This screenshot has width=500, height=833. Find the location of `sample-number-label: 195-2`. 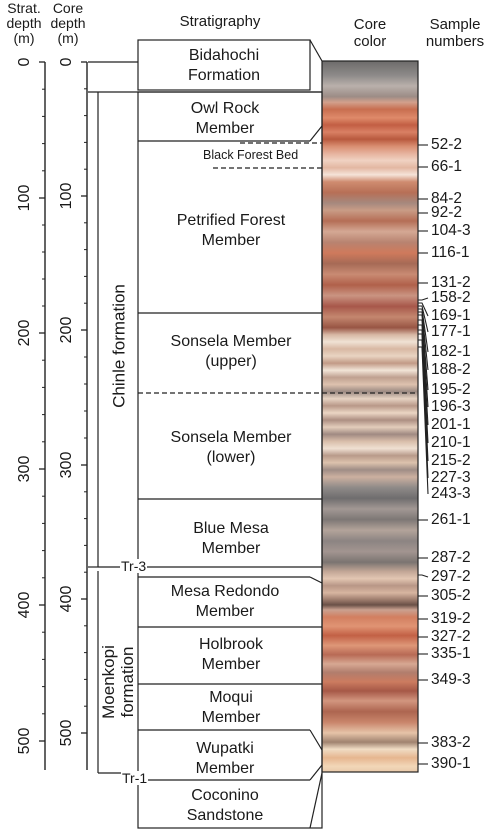

sample-number-label: 195-2 is located at coordinates (451, 389).